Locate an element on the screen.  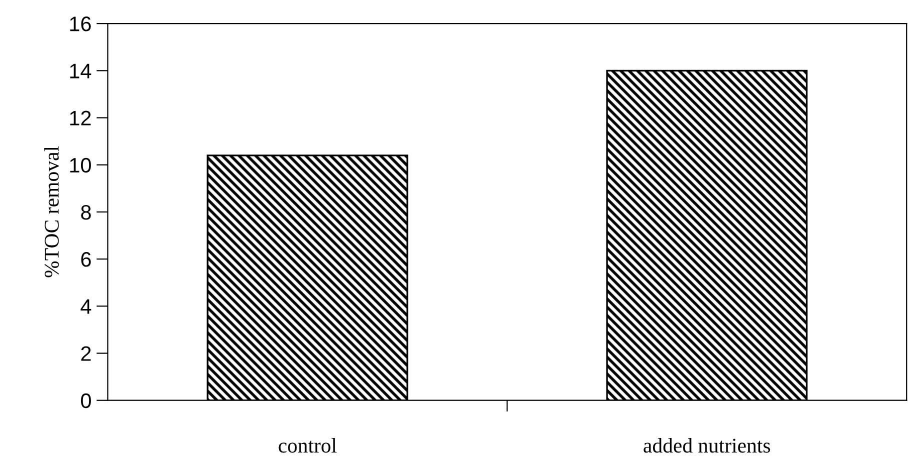
y-tick-label: 8 is located at coordinates (86, 212).